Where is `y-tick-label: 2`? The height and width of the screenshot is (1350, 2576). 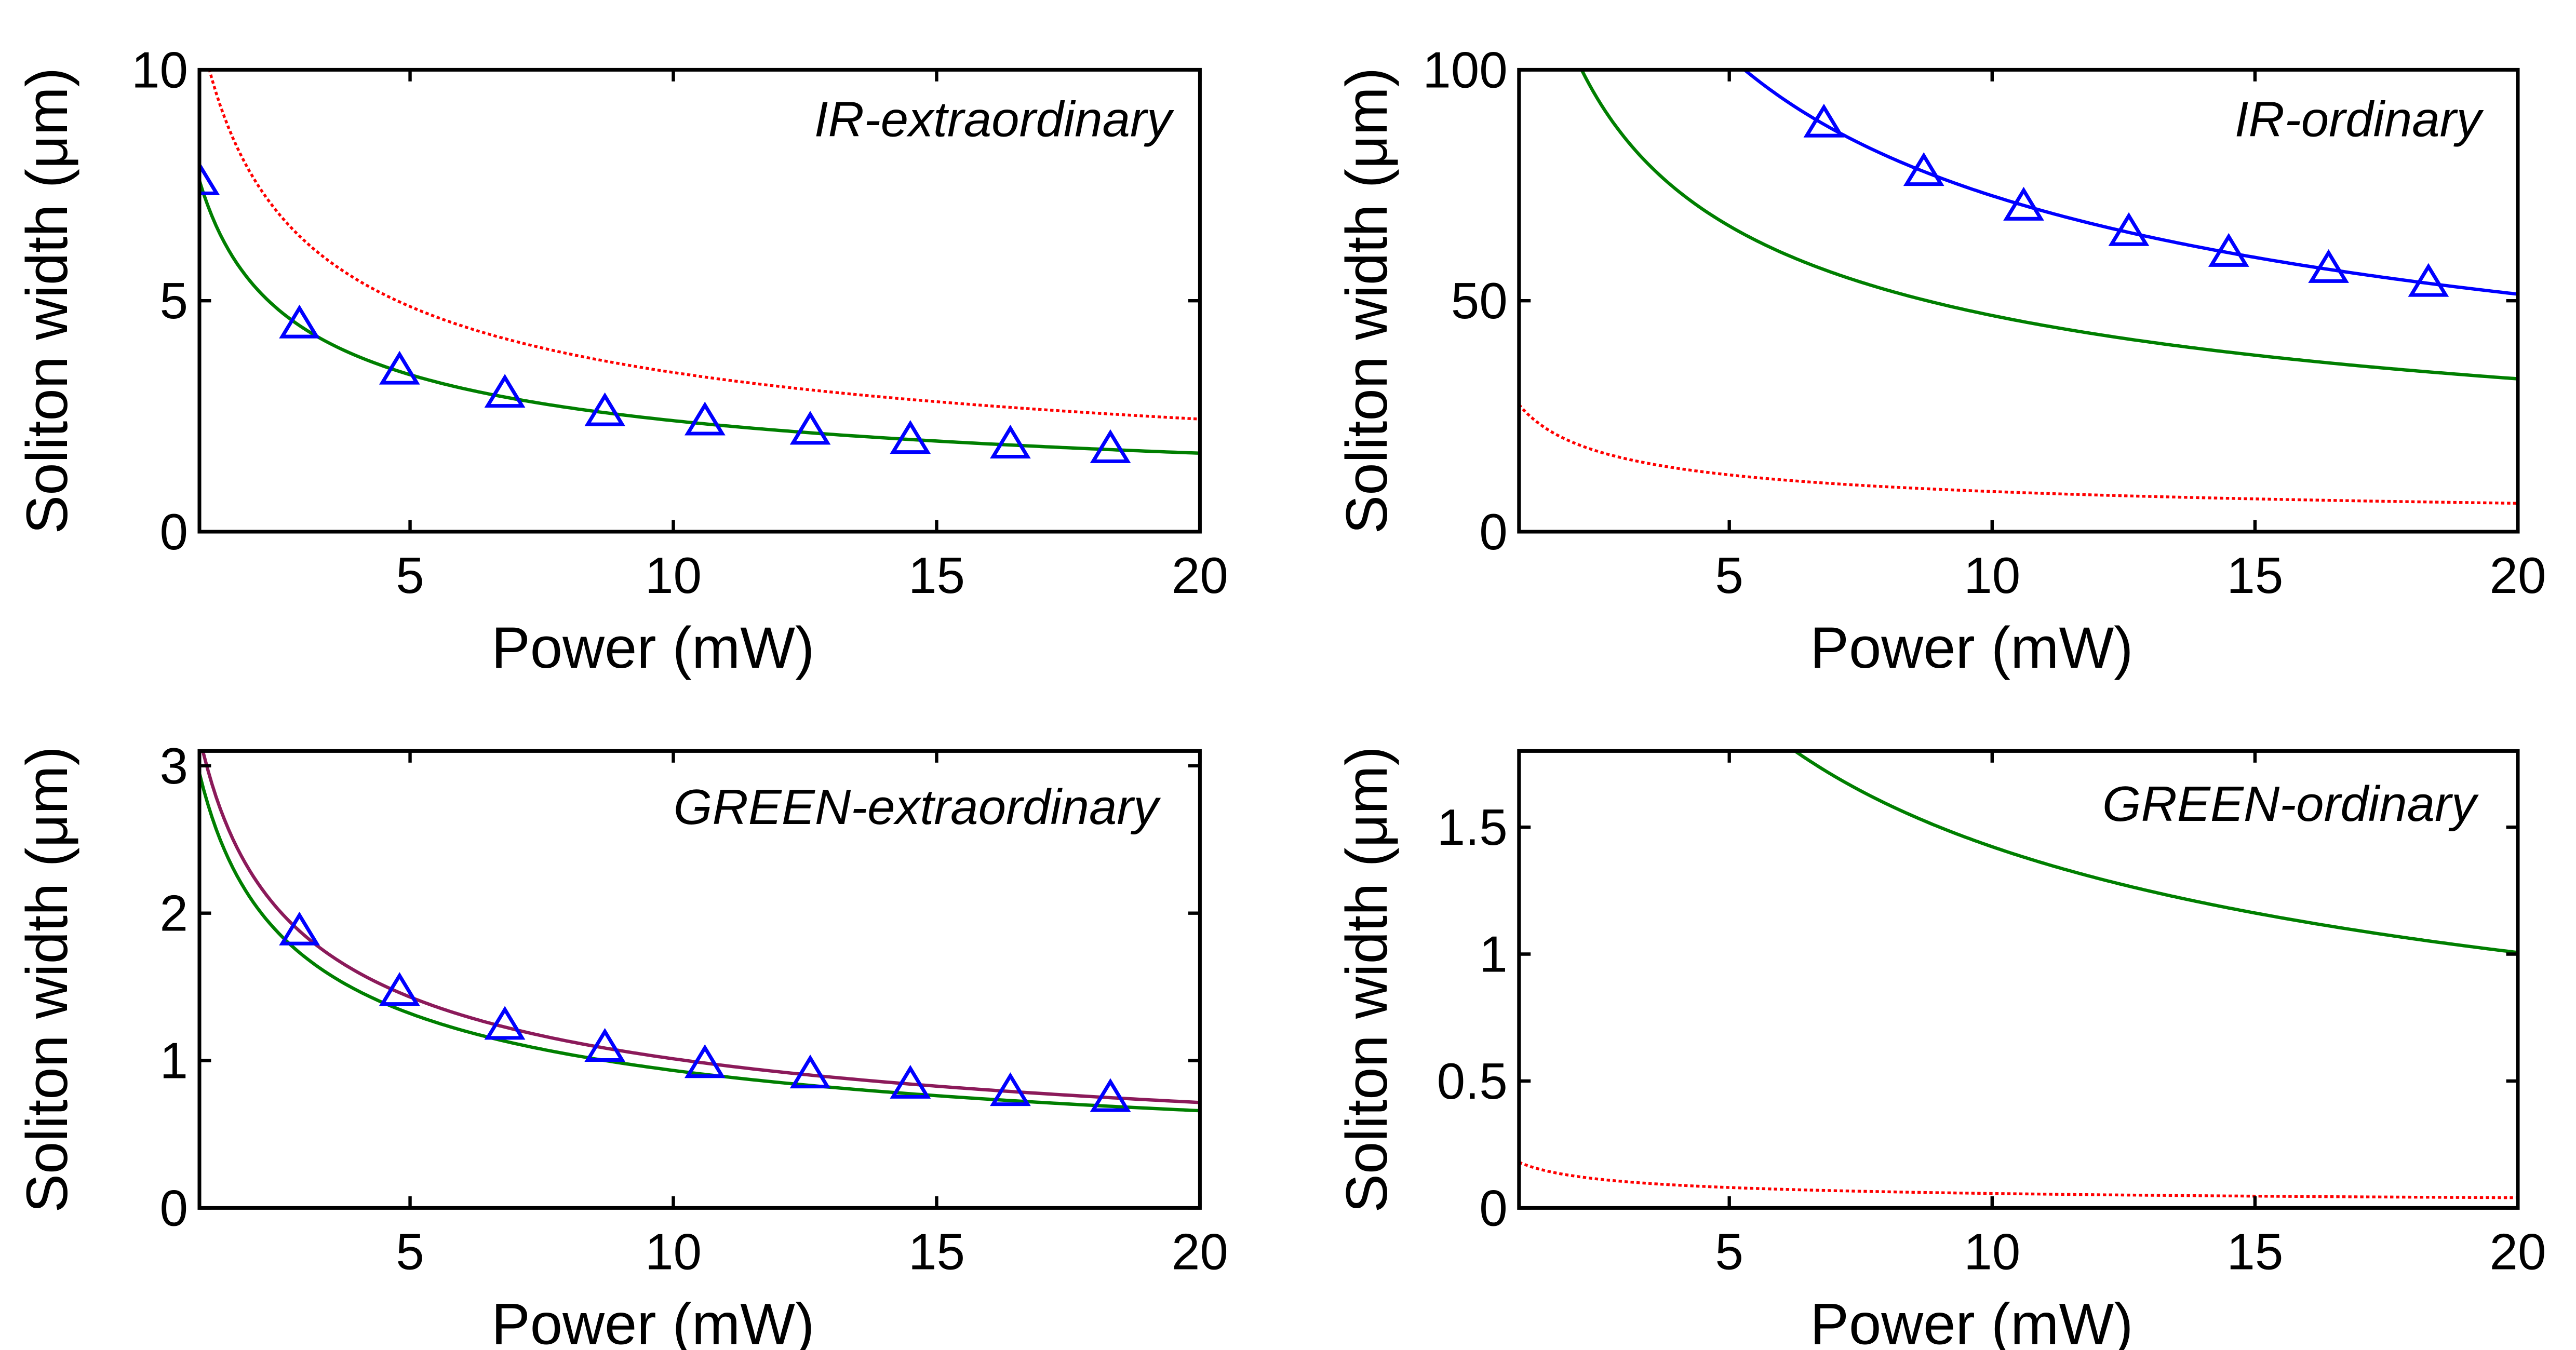
y-tick-label: 2 is located at coordinates (174, 913).